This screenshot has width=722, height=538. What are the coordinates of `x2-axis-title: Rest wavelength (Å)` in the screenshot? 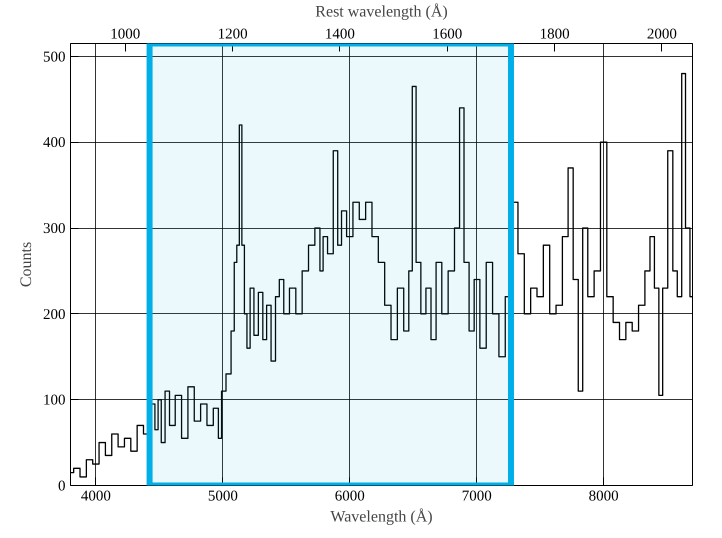 It's located at (381, 11).